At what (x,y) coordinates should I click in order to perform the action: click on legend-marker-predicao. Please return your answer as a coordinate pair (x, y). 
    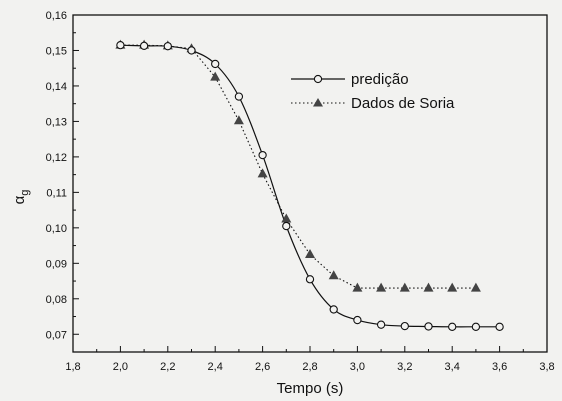
    Looking at the image, I should click on (318, 79).